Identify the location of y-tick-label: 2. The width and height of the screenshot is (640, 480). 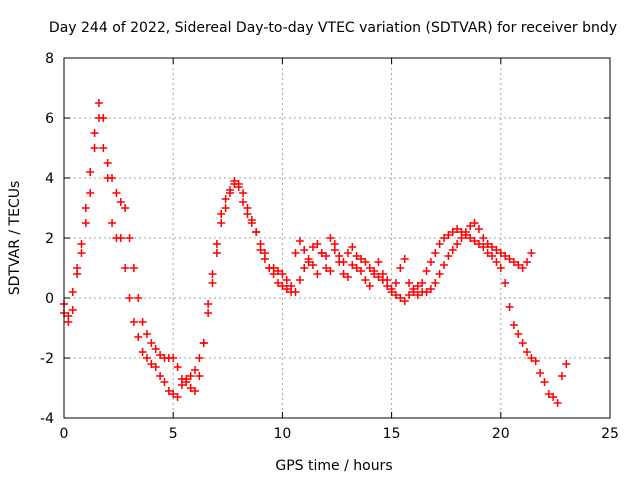
(49, 239).